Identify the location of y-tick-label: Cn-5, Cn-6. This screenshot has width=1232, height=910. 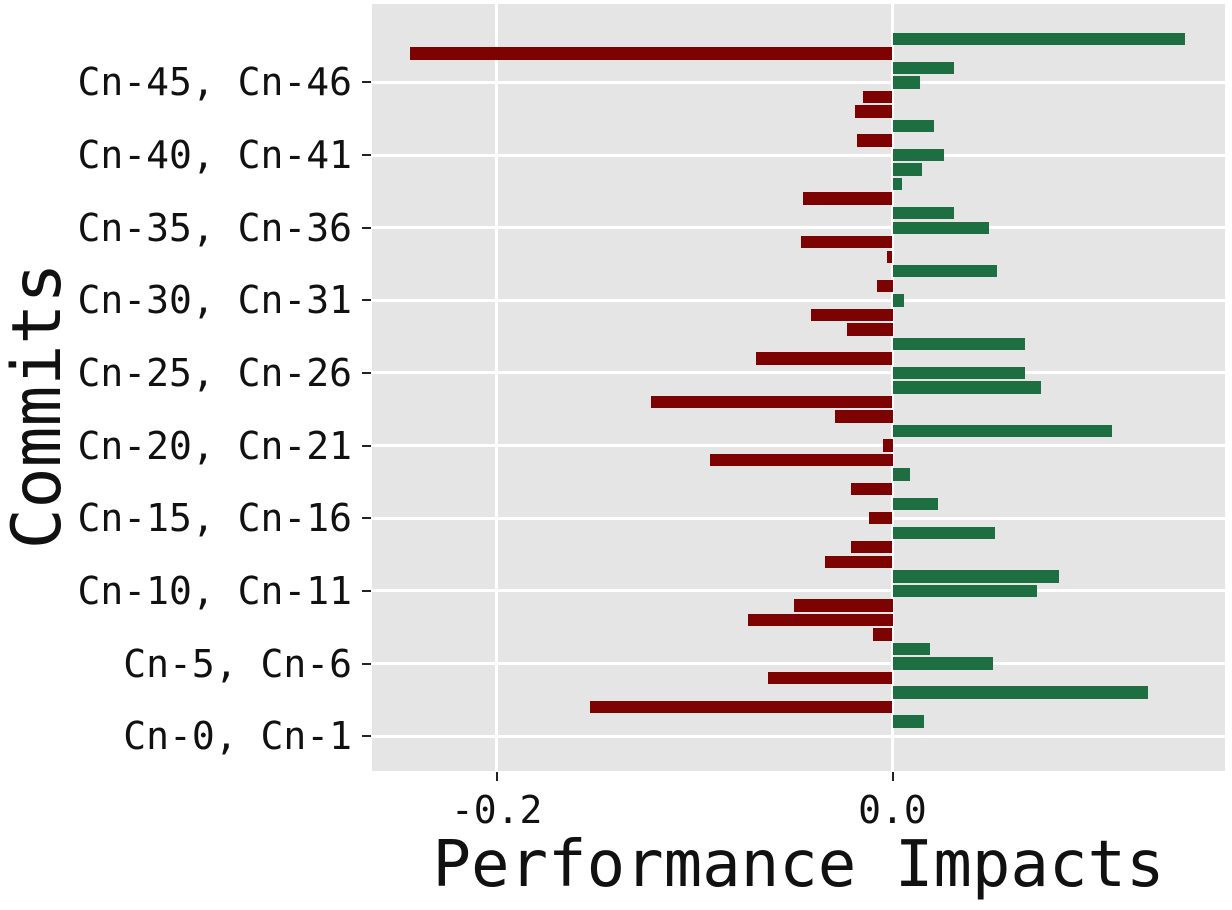
(237, 663).